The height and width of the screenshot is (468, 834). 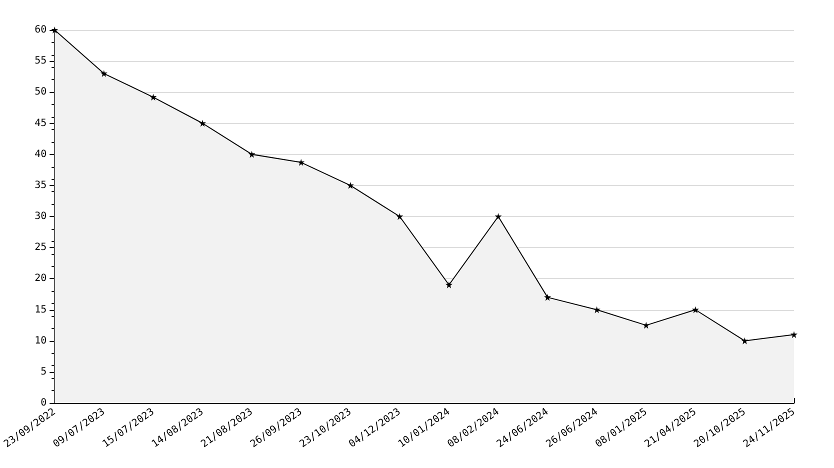 I want to click on y-tick-label: 20, so click(x=40, y=278).